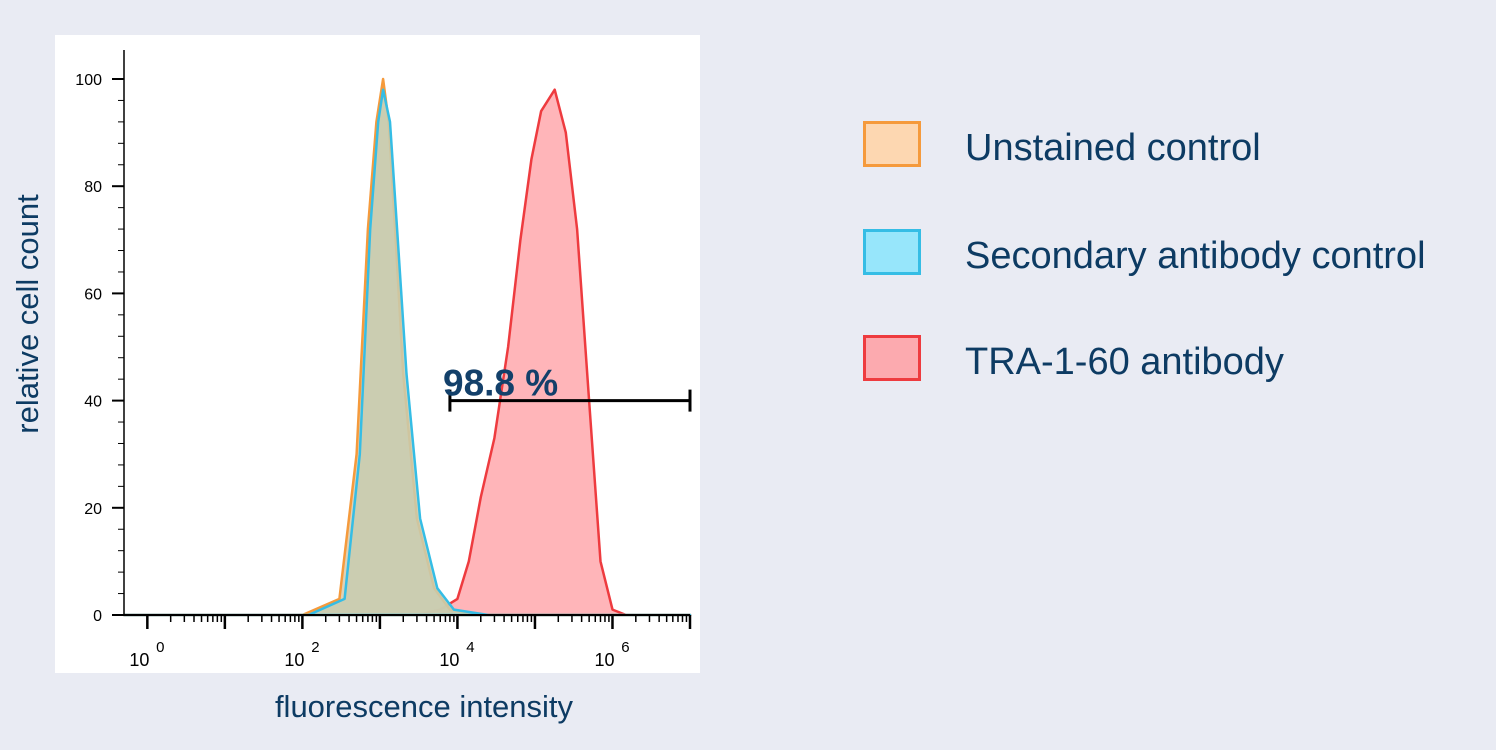 This screenshot has width=1496, height=750. Describe the element at coordinates (93, 187) in the screenshot. I see `y-tick-label: 80` at that location.